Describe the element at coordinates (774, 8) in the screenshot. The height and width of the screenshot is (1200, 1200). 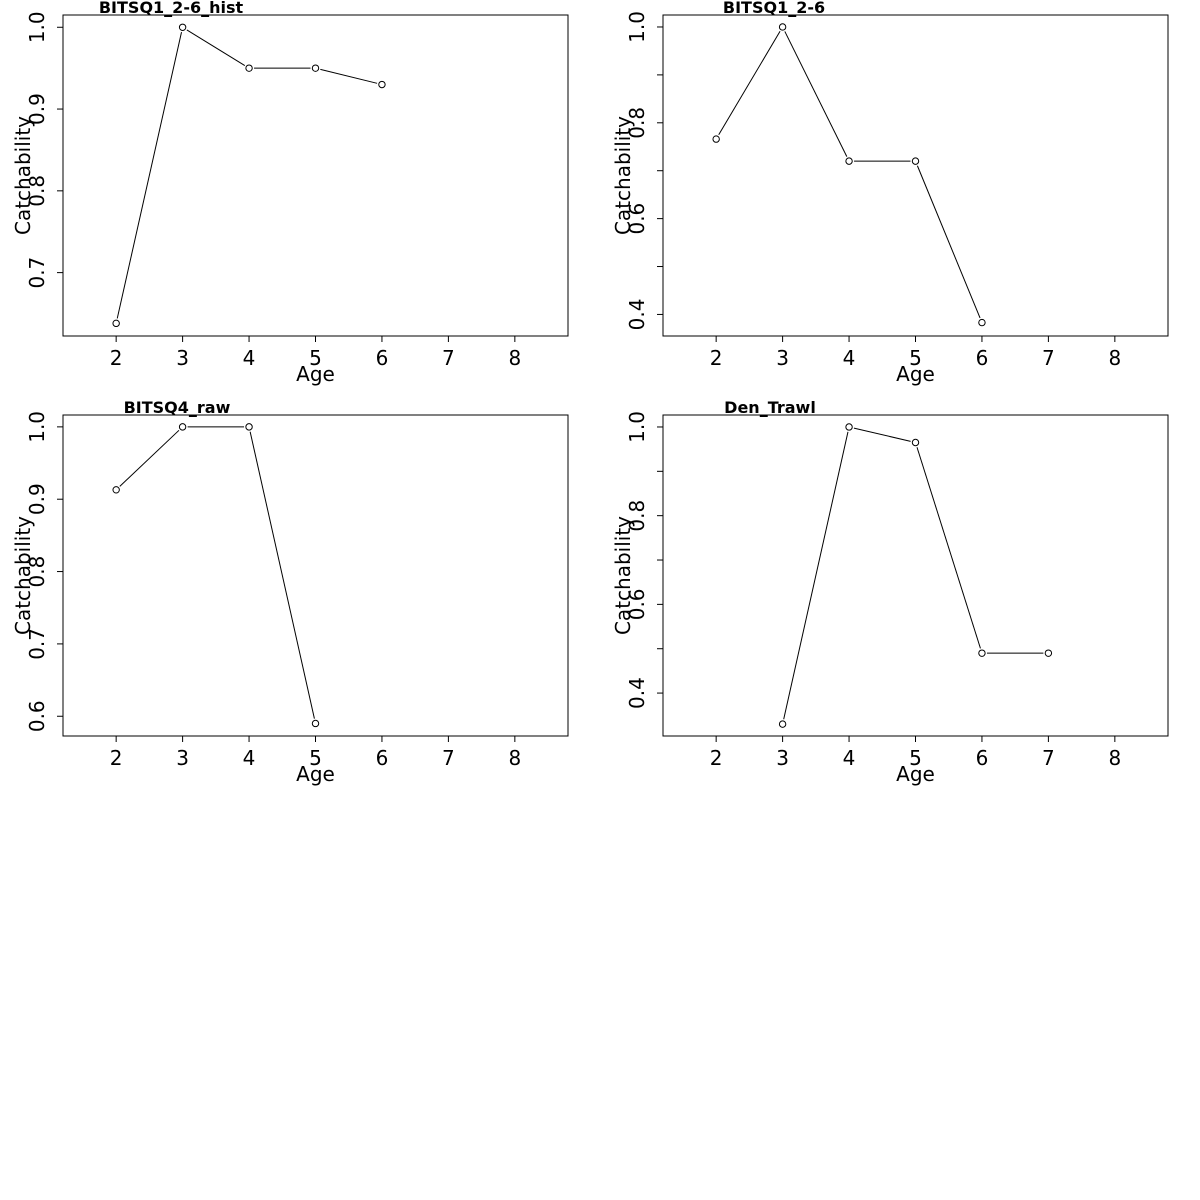
I see `chart-title: BITSQ1_2-6` at that location.